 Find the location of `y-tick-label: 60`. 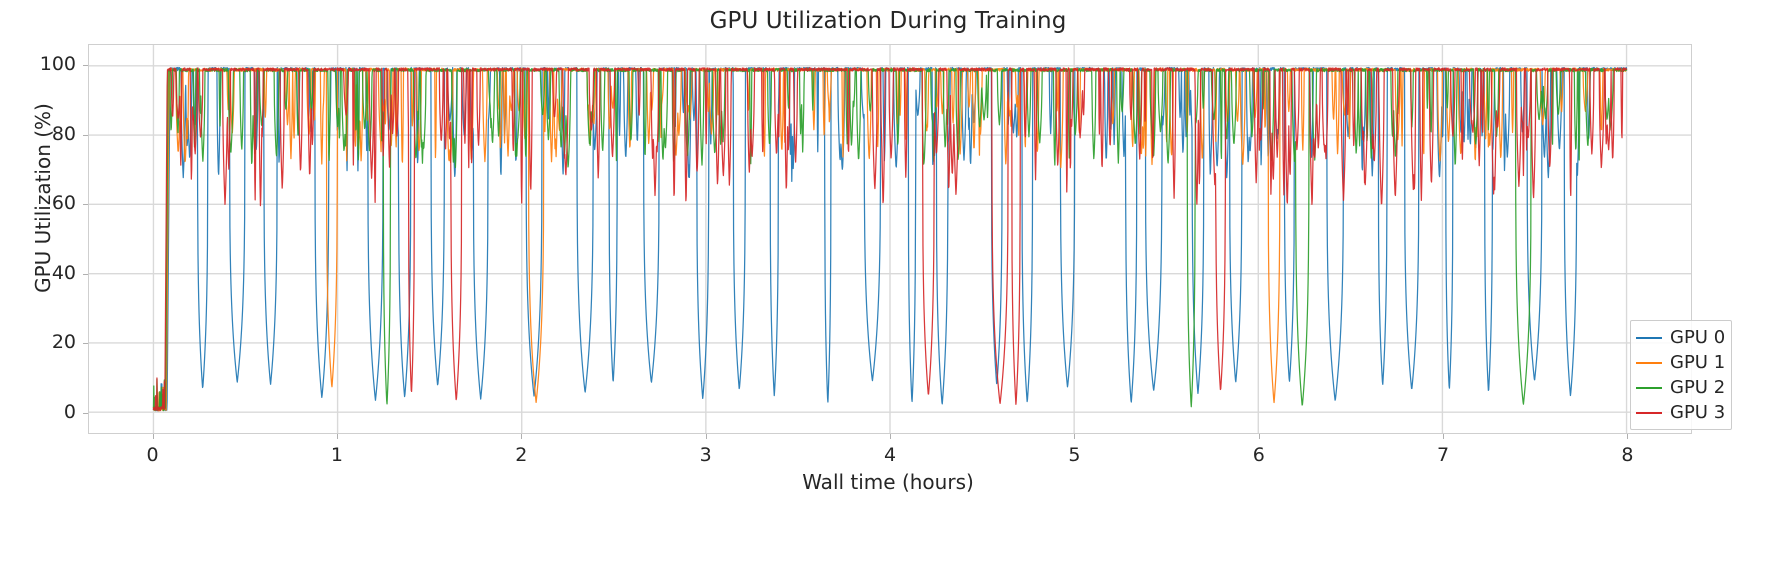

y-tick-label: 60 is located at coordinates (63, 203).